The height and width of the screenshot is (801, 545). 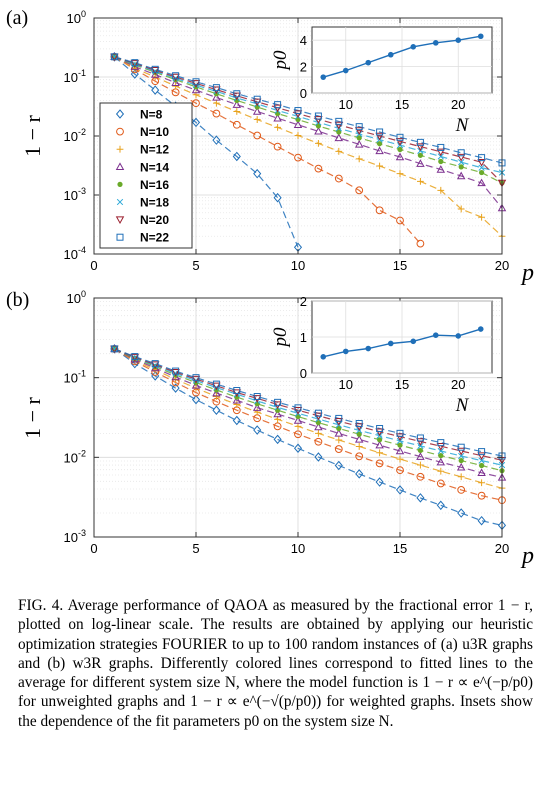 I want to click on inset-x-axis-label: N, so click(x=462, y=125).